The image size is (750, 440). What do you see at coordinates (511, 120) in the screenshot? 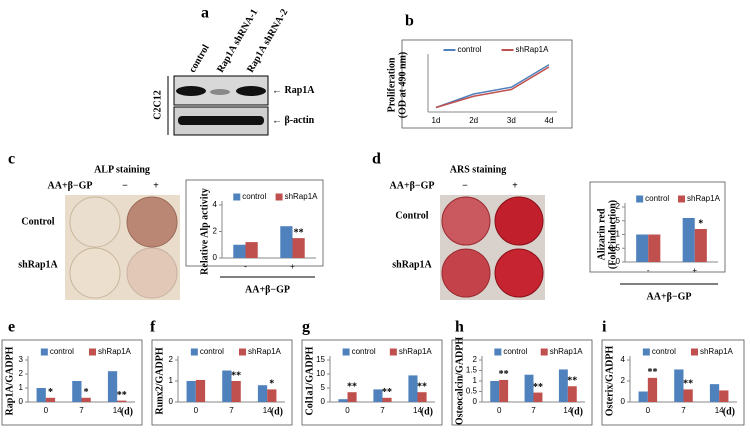
I see `x-tick-label: 3d` at bounding box center [511, 120].